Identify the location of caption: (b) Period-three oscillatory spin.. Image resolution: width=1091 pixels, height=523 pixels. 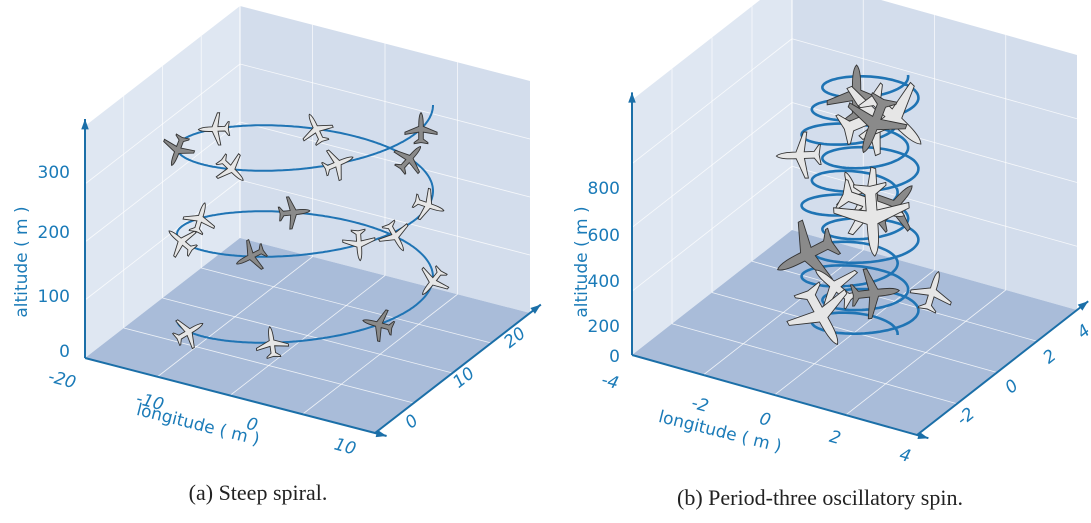
(820, 497).